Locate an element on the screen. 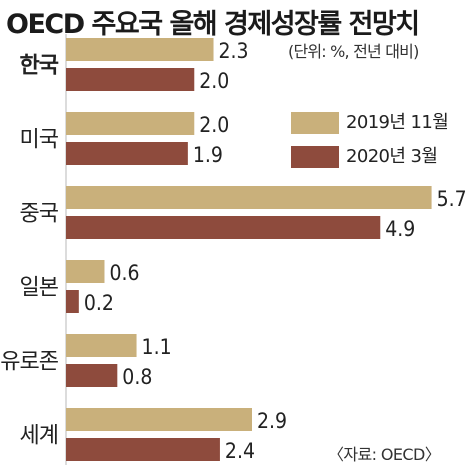  value-label-cat-2-series-0: 5.7 is located at coordinates (452, 199).